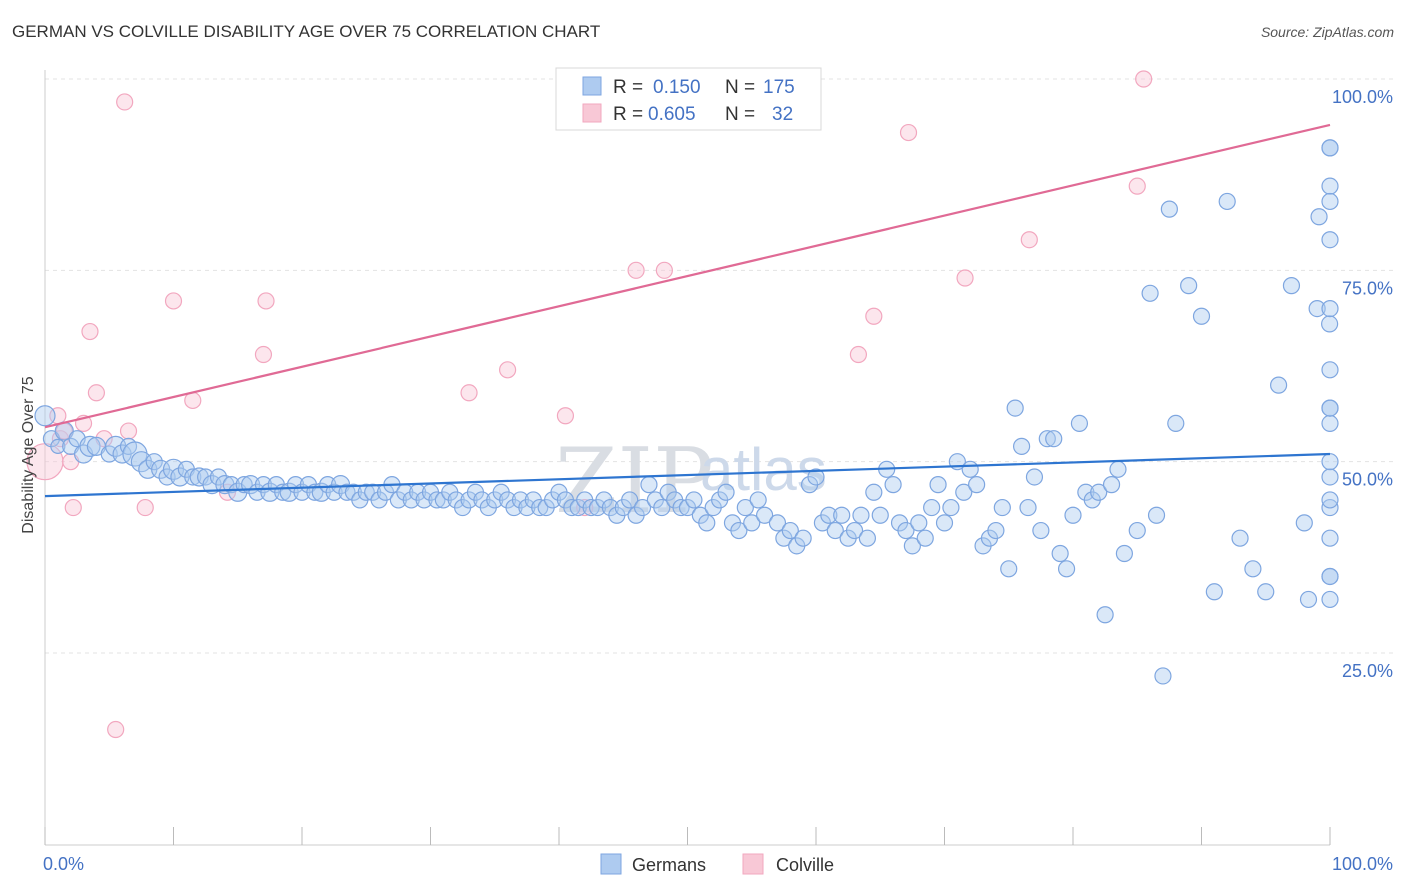 This screenshot has width=1406, height=892. I want to click on y-tick-label-75: 75.0%, so click(1367, 288).